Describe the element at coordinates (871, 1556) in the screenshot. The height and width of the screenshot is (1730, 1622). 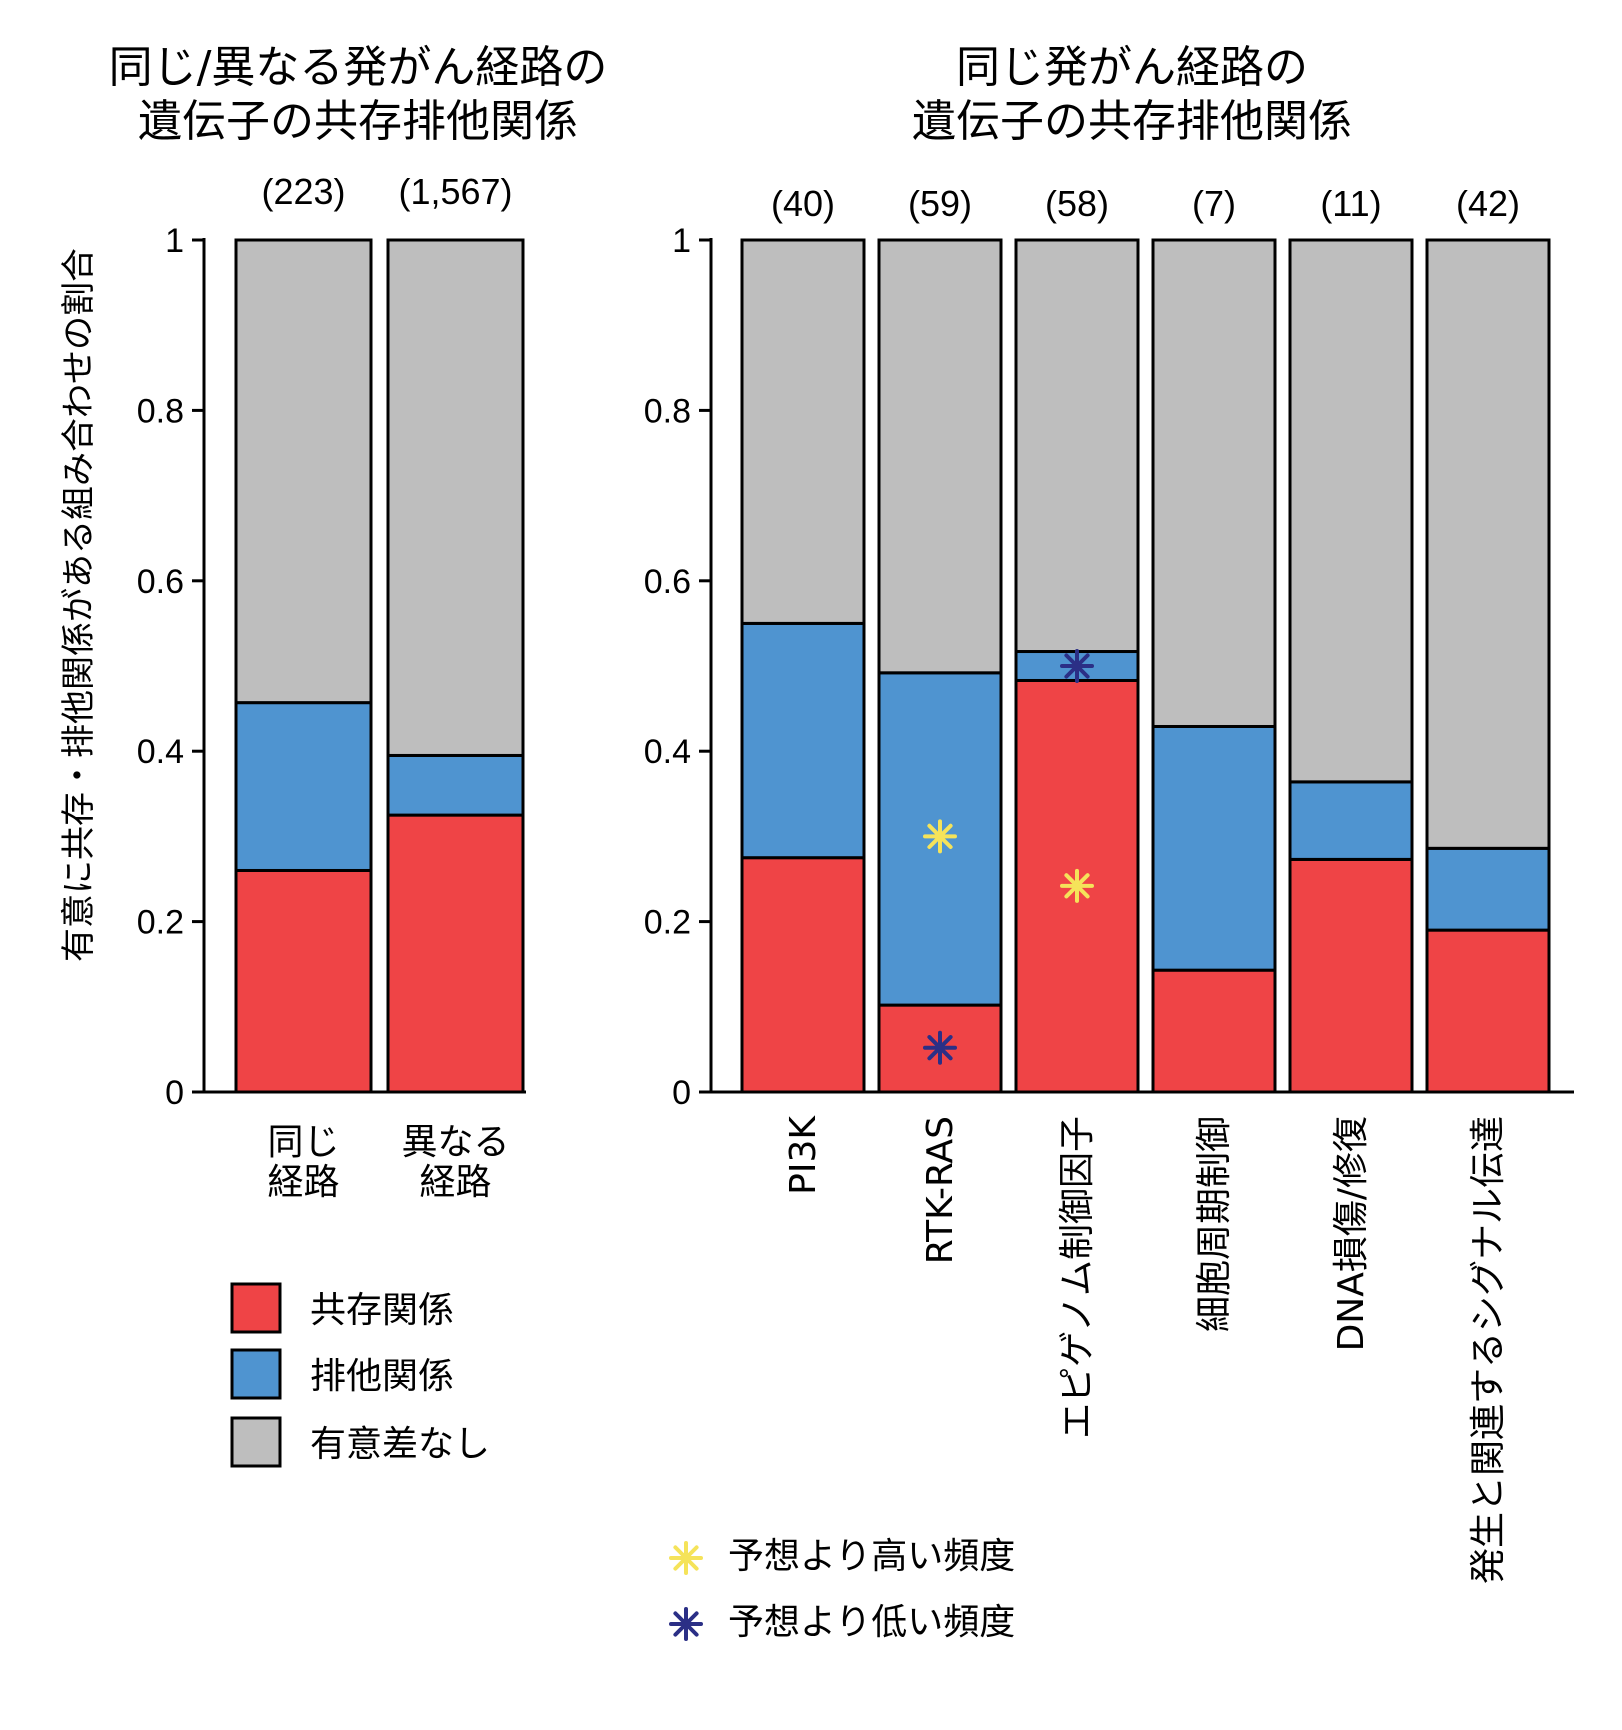
I see `legend-label-higher: 予想より高い頻度` at that location.